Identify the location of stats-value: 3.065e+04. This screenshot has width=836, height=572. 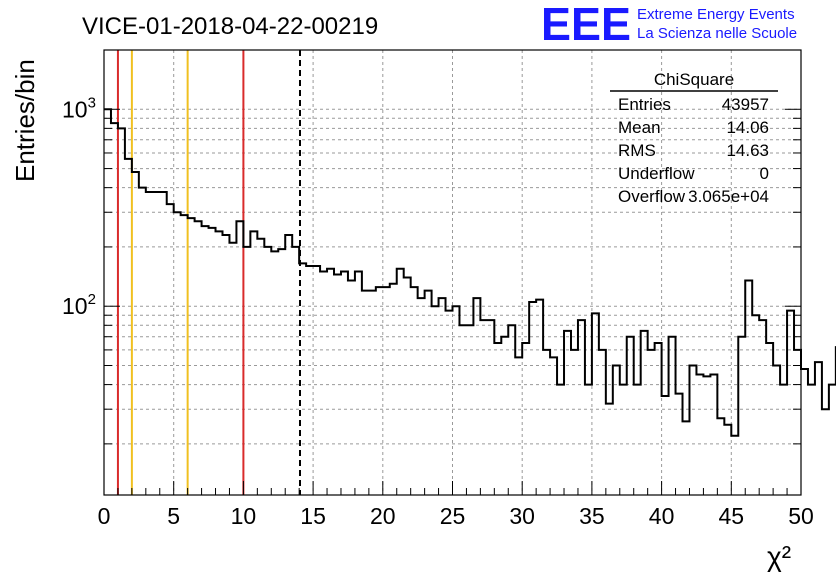
(728, 196).